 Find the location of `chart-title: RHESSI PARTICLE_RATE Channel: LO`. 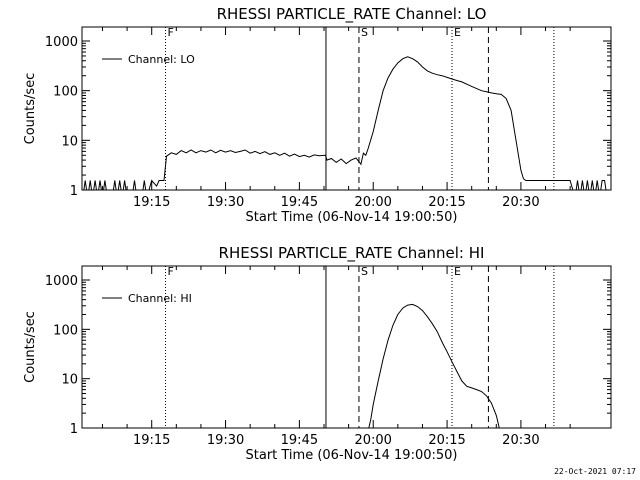

chart-title: RHESSI PARTICLE_RATE Channel: LO is located at coordinates (352, 14).